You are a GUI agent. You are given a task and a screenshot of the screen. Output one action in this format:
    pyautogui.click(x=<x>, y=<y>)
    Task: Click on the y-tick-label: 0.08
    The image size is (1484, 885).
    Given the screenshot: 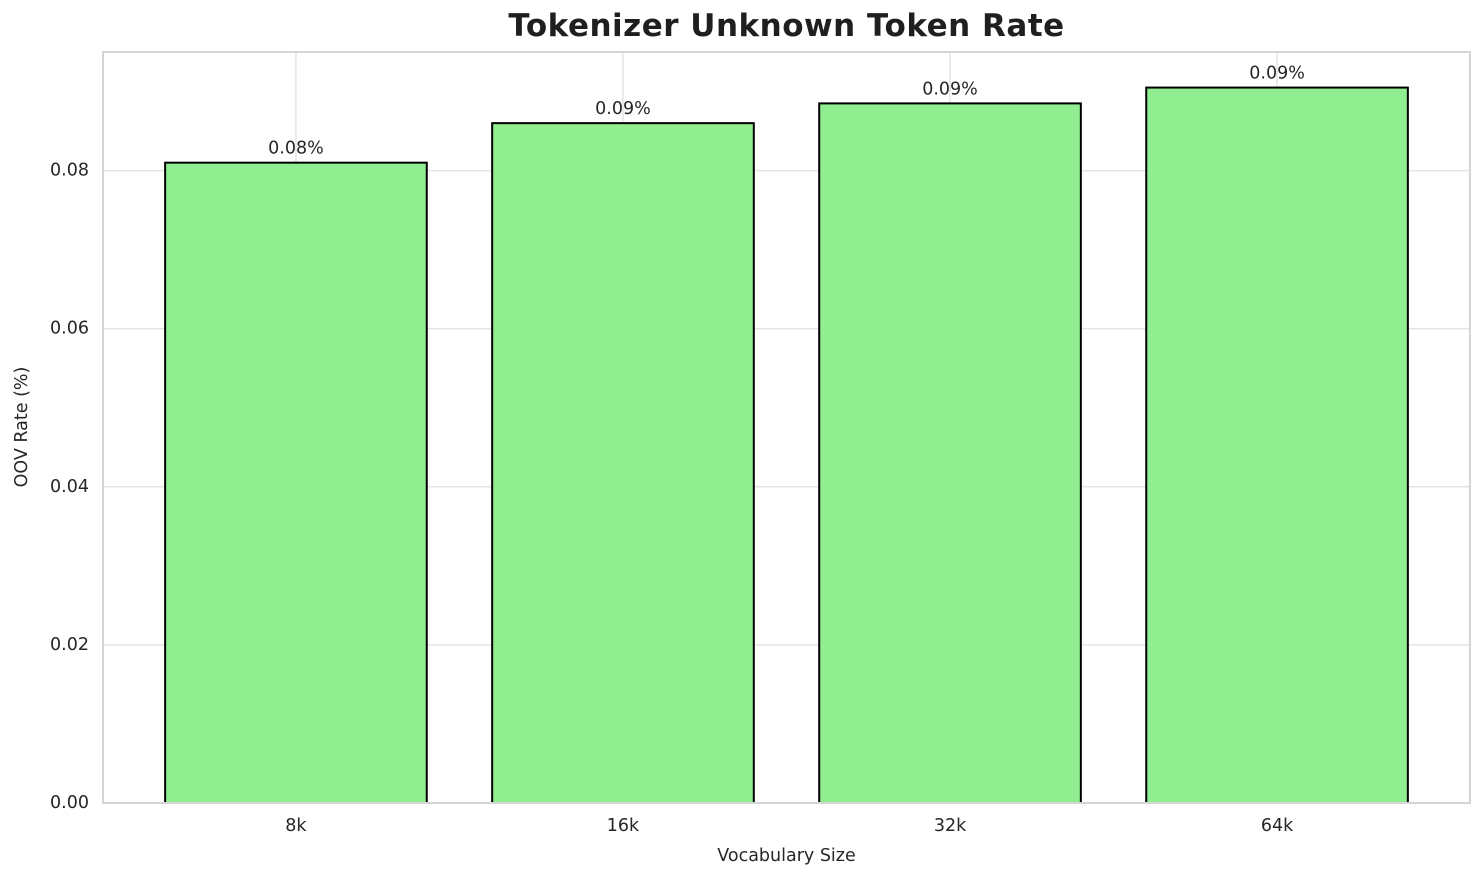 What is the action you would take?
    pyautogui.click(x=69, y=171)
    